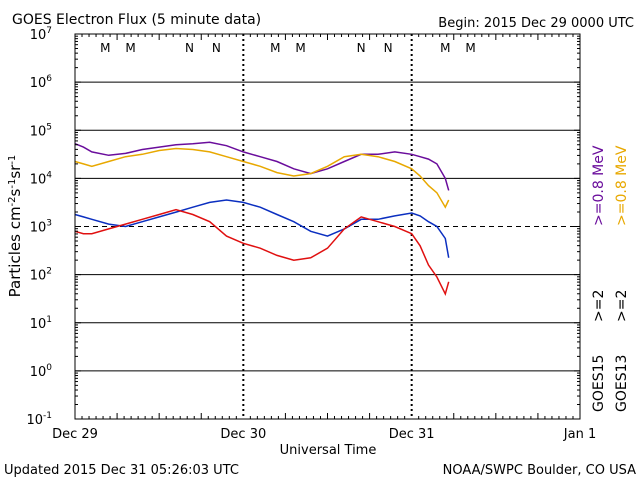 Image resolution: width=640 pixels, height=480 pixels. Describe the element at coordinates (599, 306) in the screenshot. I see `legend-goes15-2: >=2` at that location.